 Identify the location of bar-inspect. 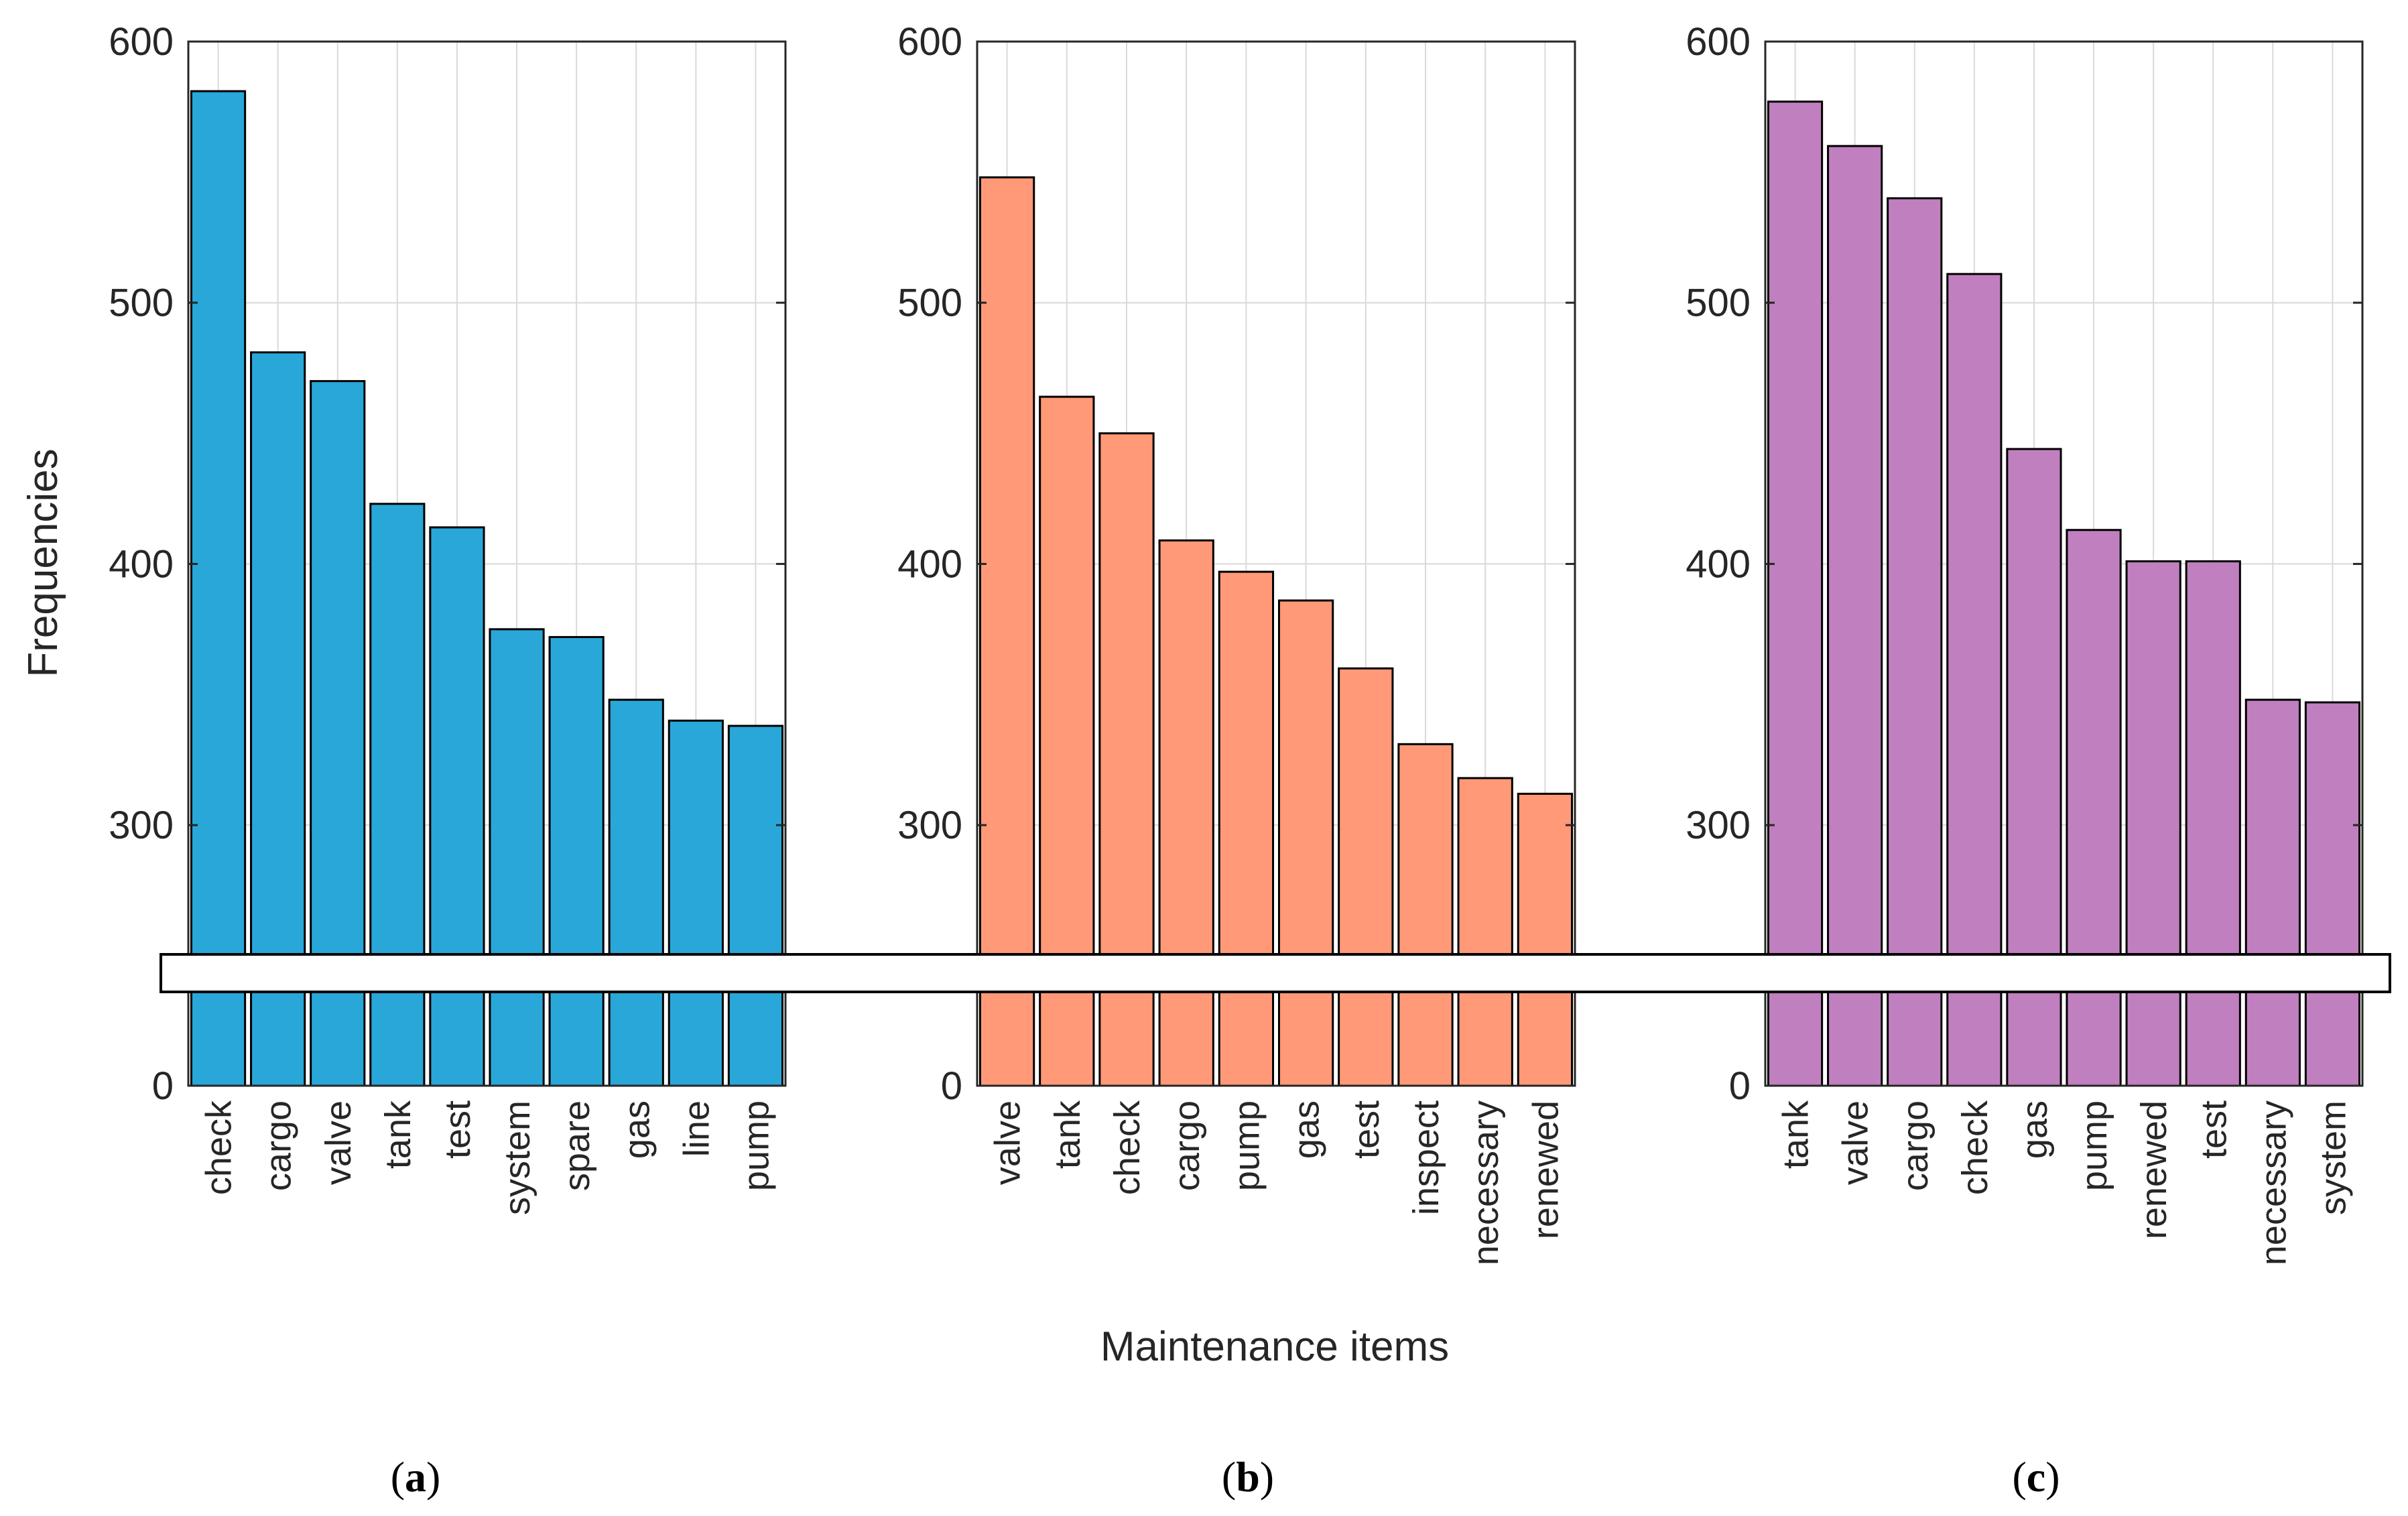
(1425, 915).